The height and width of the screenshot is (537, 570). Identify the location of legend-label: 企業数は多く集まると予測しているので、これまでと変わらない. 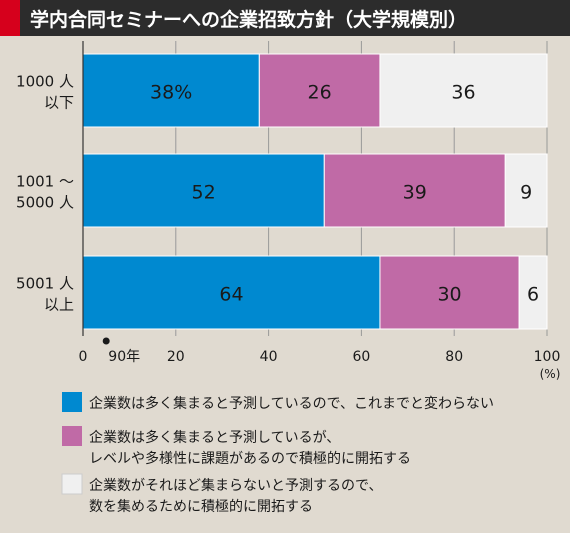
(291, 403).